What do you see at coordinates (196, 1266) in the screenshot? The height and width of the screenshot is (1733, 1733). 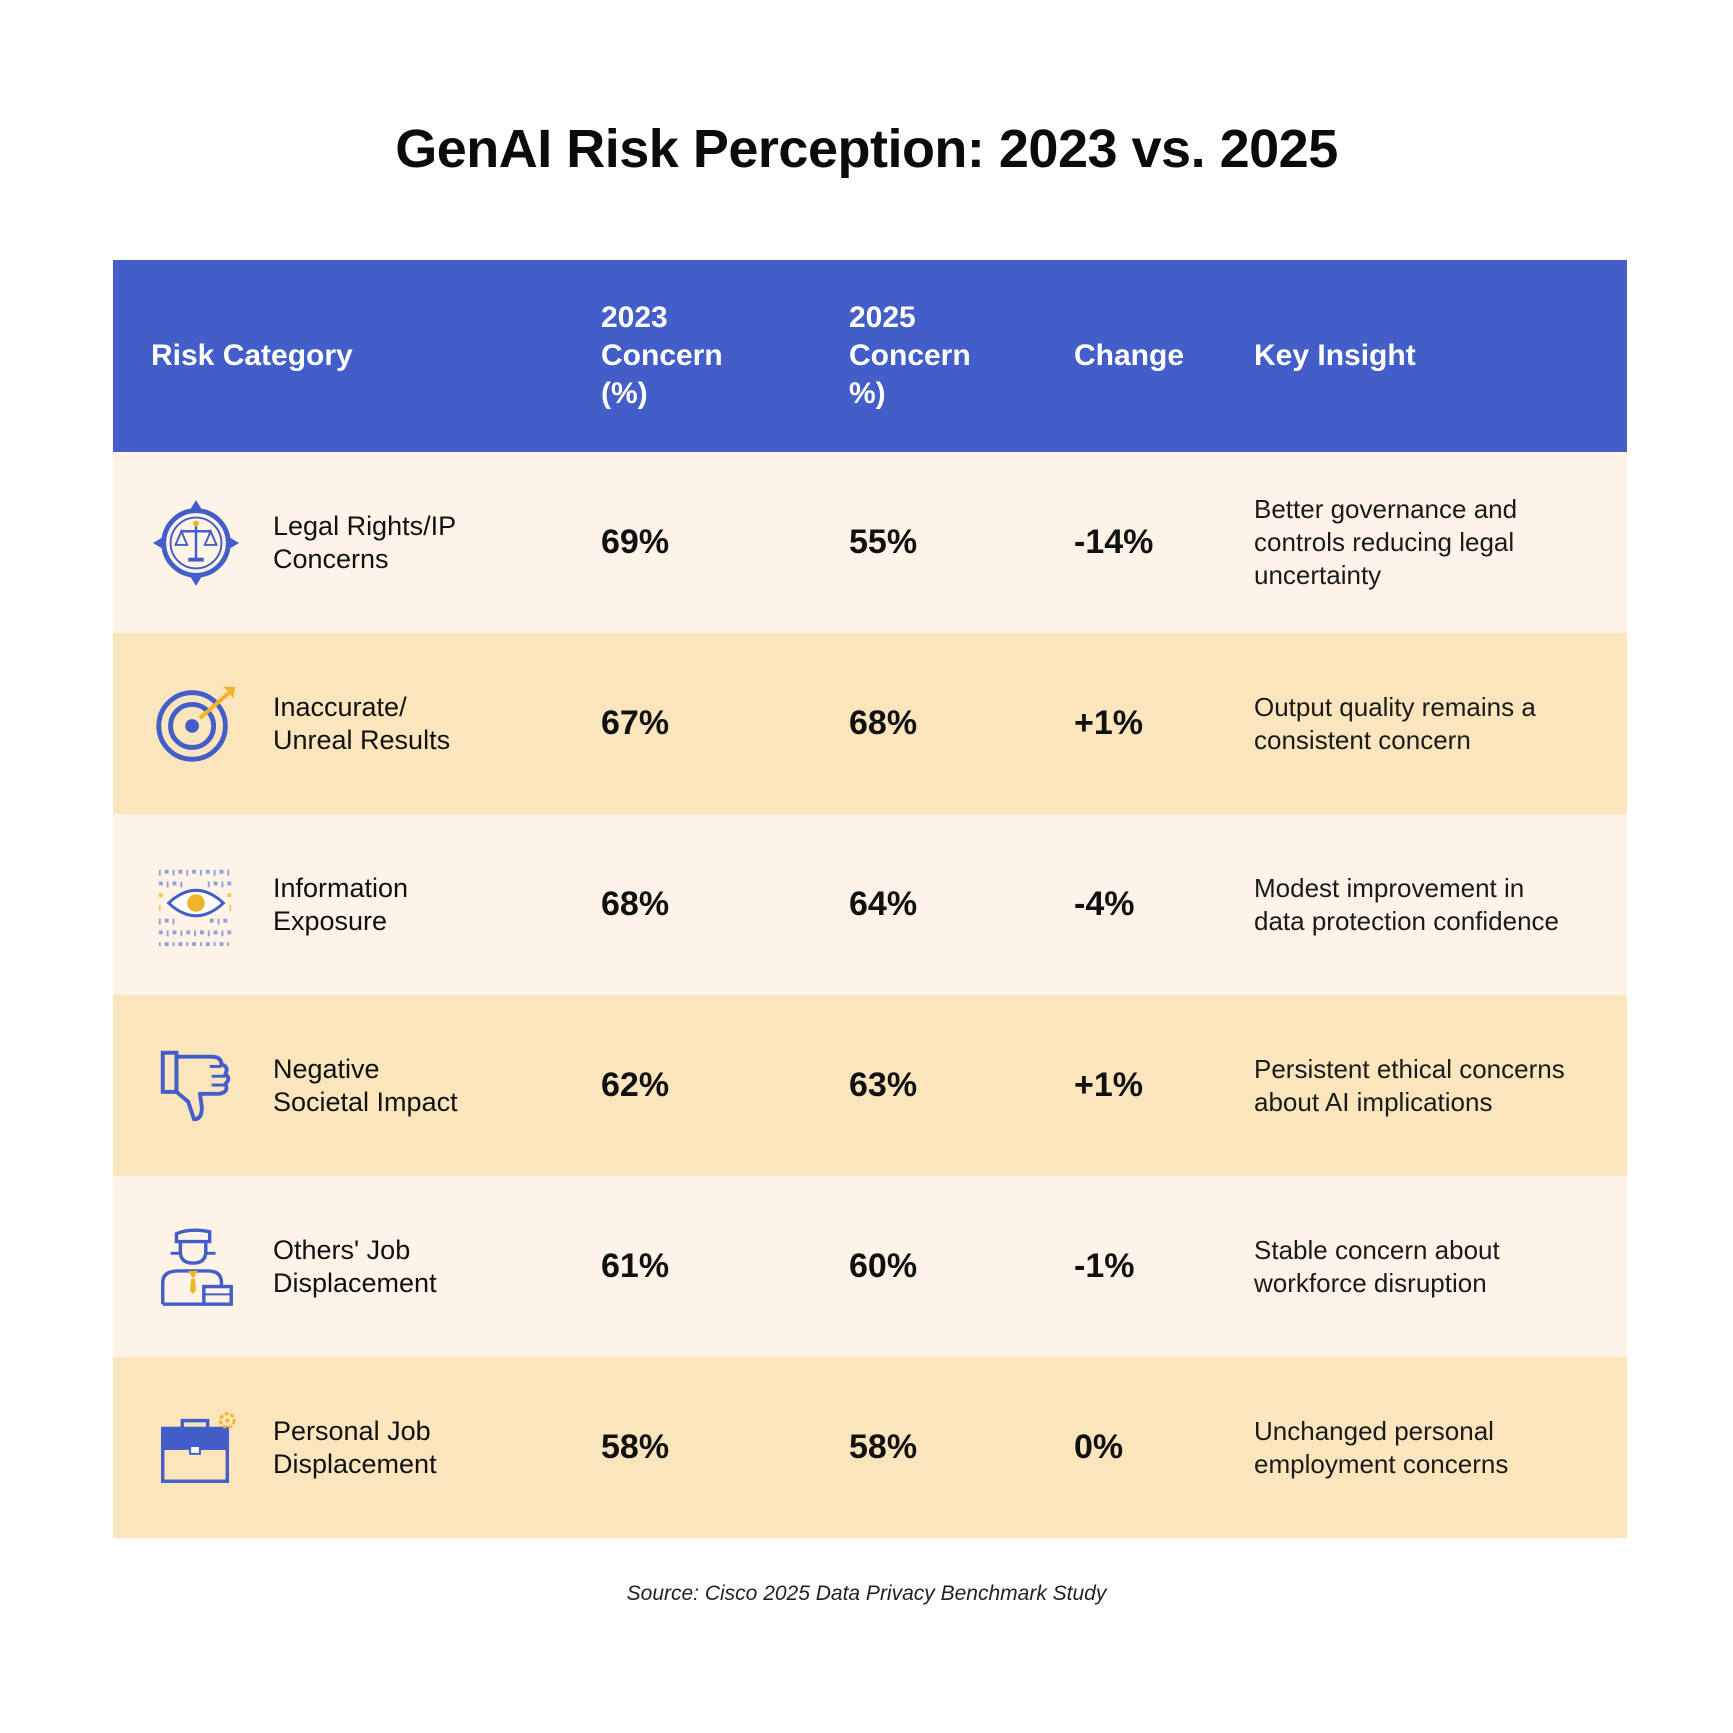 I see `worker-icon` at bounding box center [196, 1266].